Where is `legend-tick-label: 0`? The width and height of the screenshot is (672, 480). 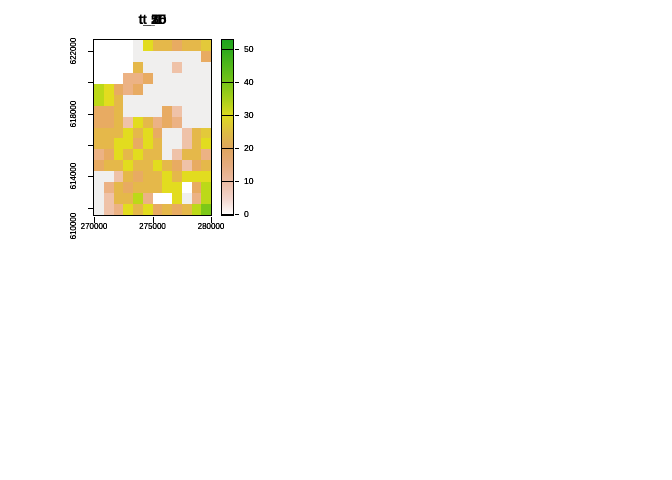 legend-tick-label: 0 is located at coordinates (246, 214).